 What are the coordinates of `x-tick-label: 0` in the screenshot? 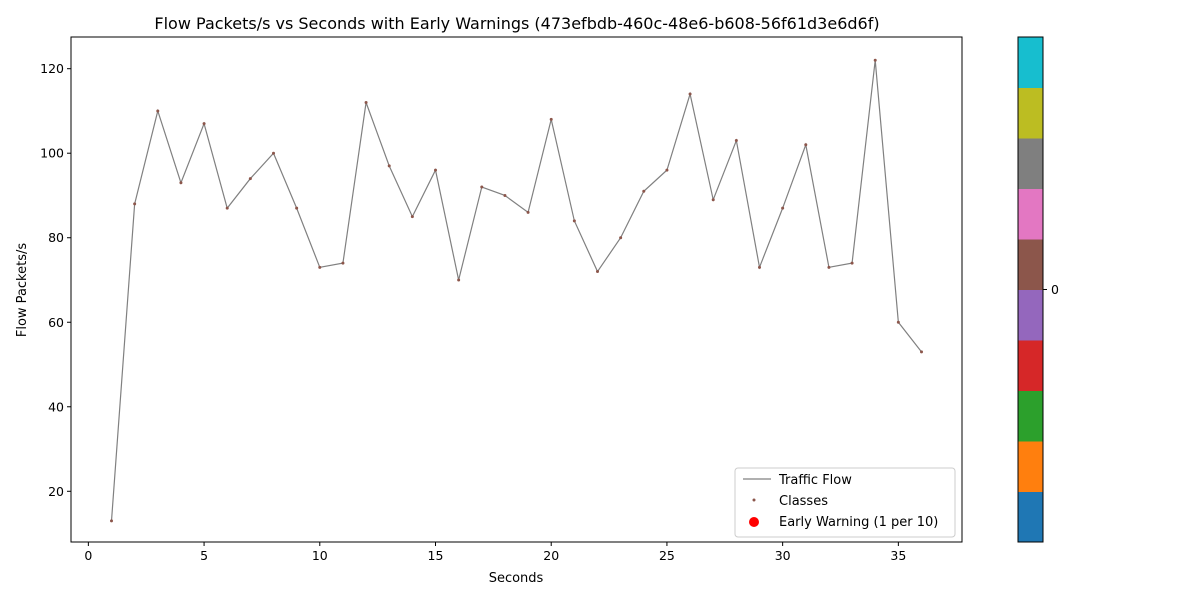 It's located at (88, 555).